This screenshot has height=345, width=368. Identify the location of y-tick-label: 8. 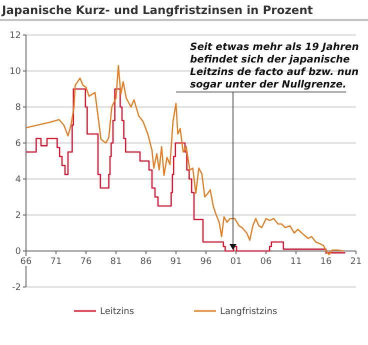
(18, 108).